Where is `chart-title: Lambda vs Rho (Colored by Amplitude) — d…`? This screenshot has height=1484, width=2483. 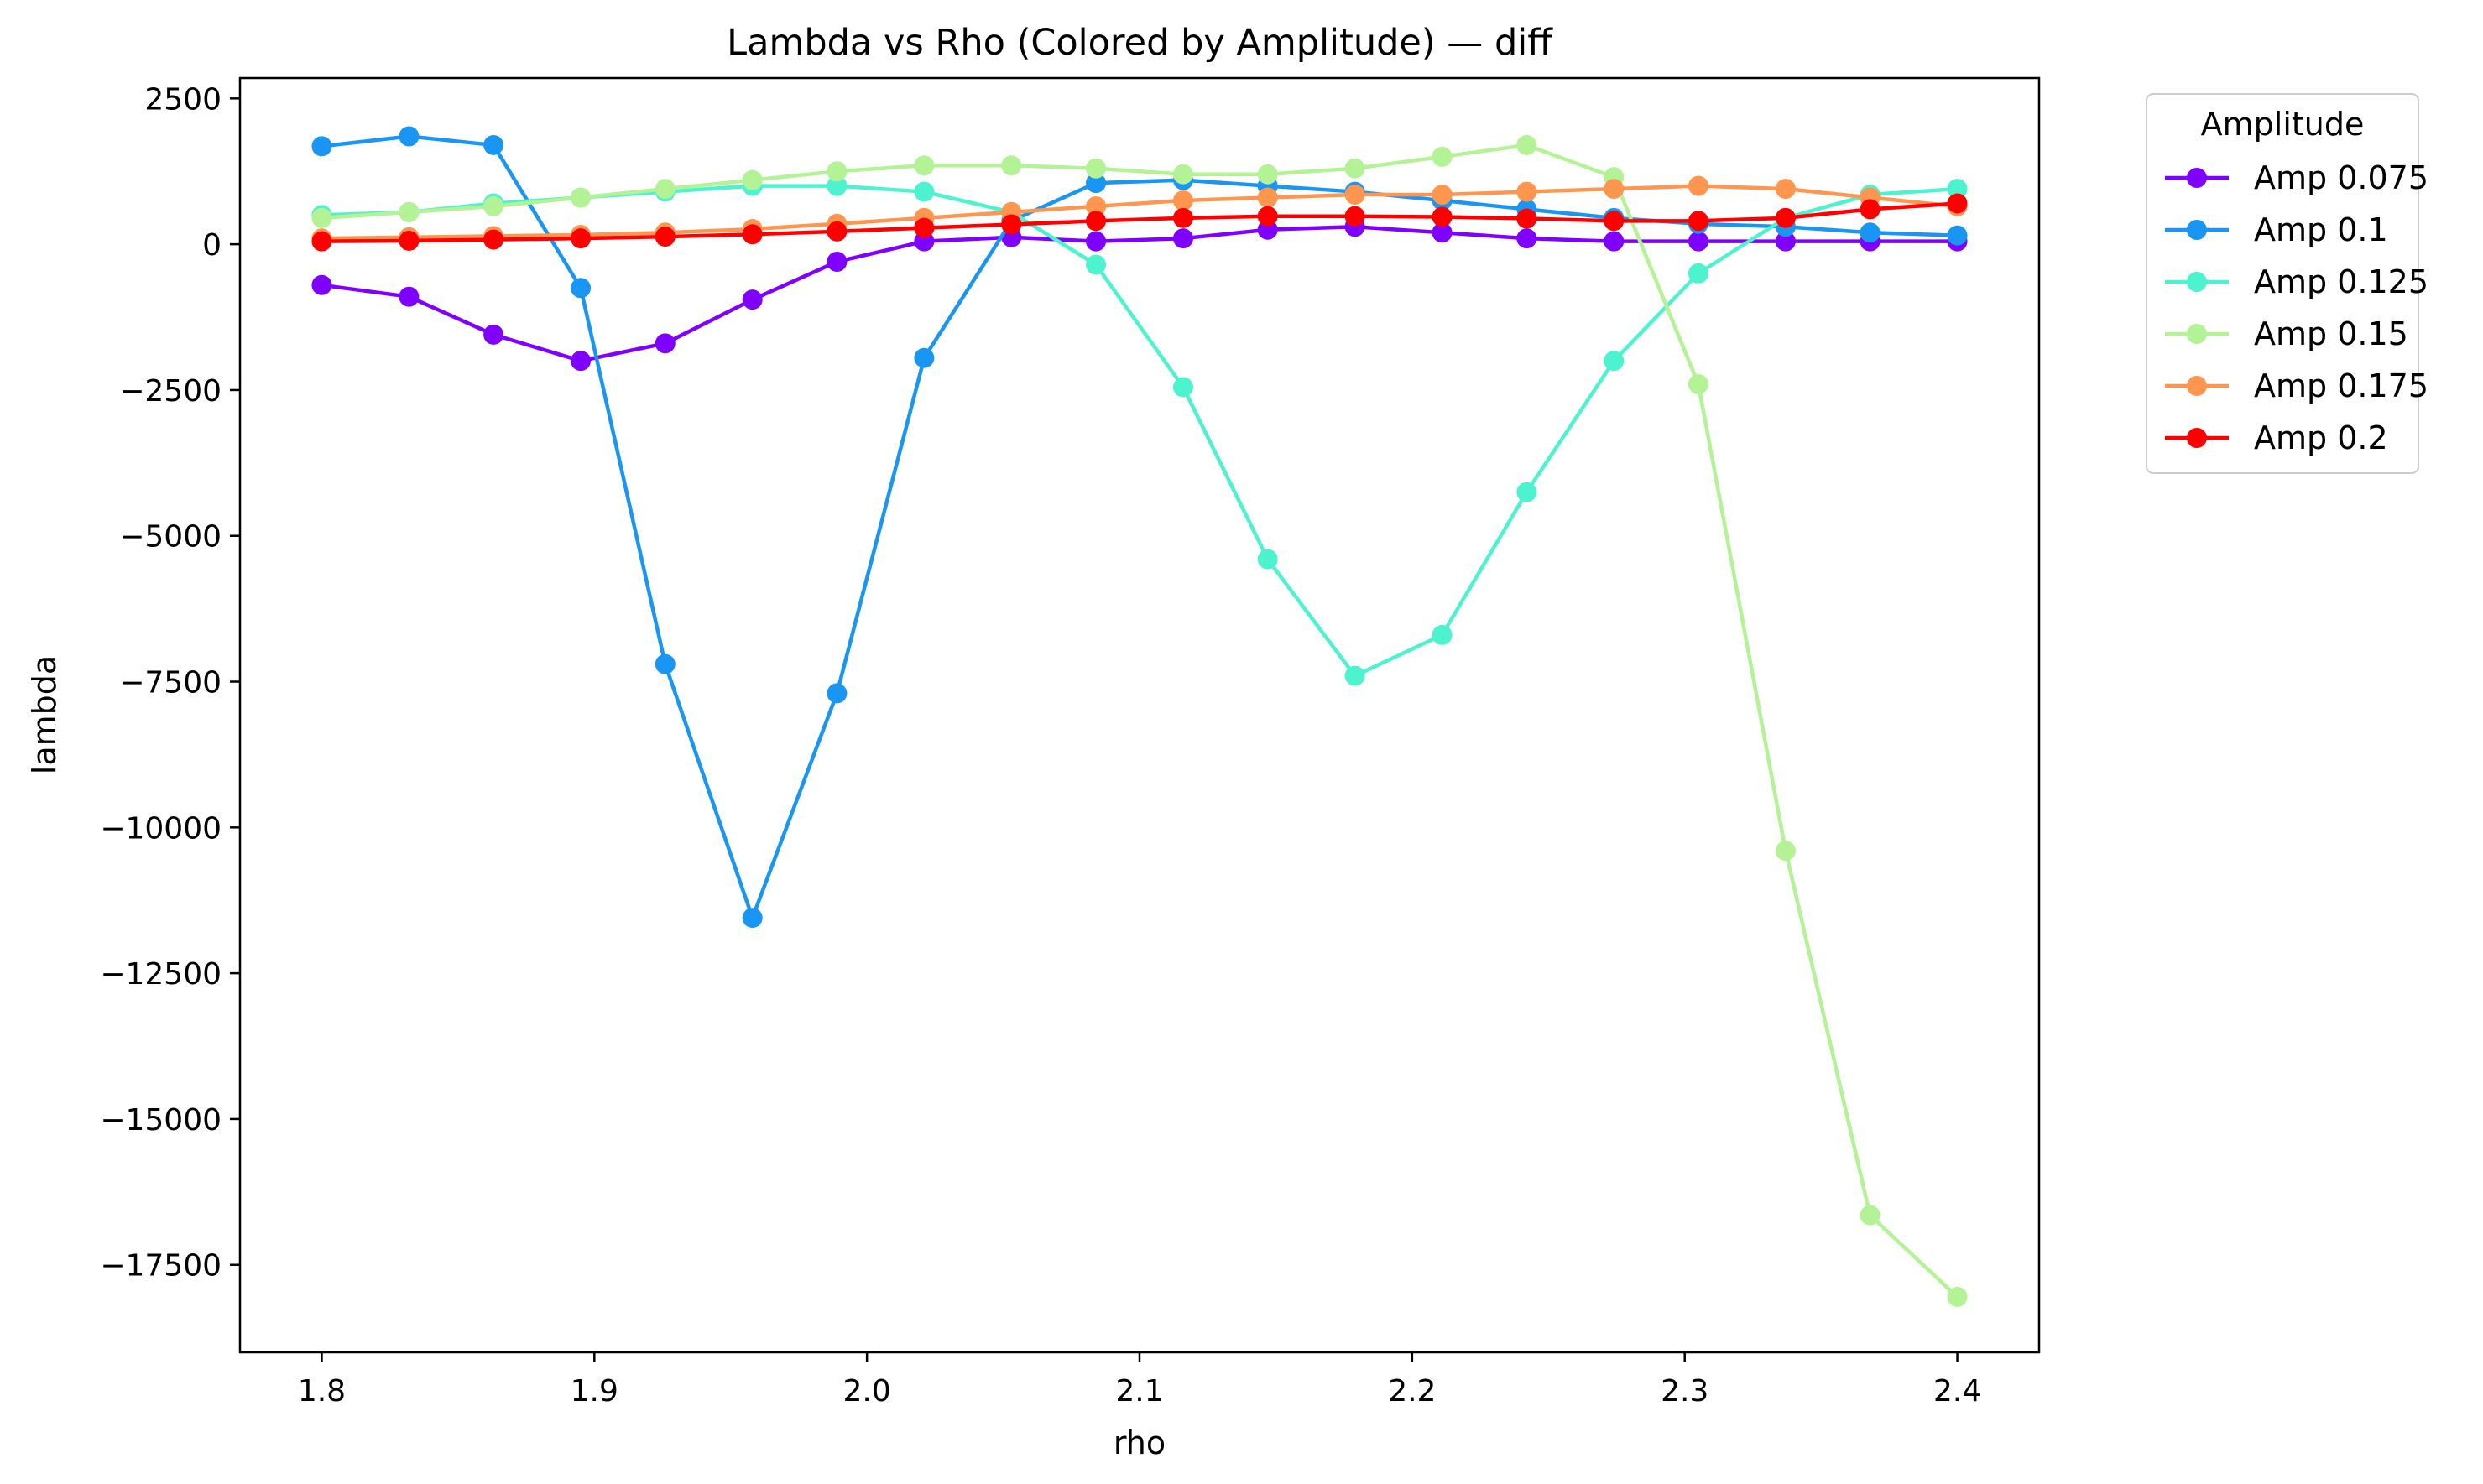
chart-title: Lambda vs Rho (Colored by Amplitude) — d… is located at coordinates (1140, 43).